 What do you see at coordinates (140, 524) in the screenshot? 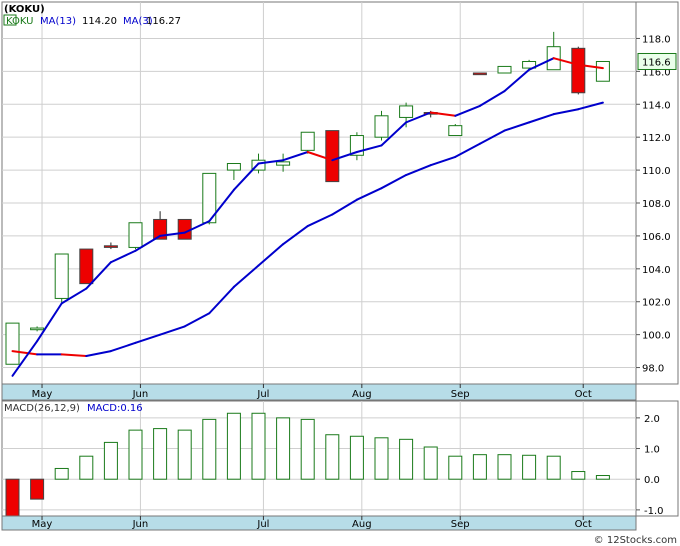
I see `macd-x-tick-label: Jun` at bounding box center [140, 524].